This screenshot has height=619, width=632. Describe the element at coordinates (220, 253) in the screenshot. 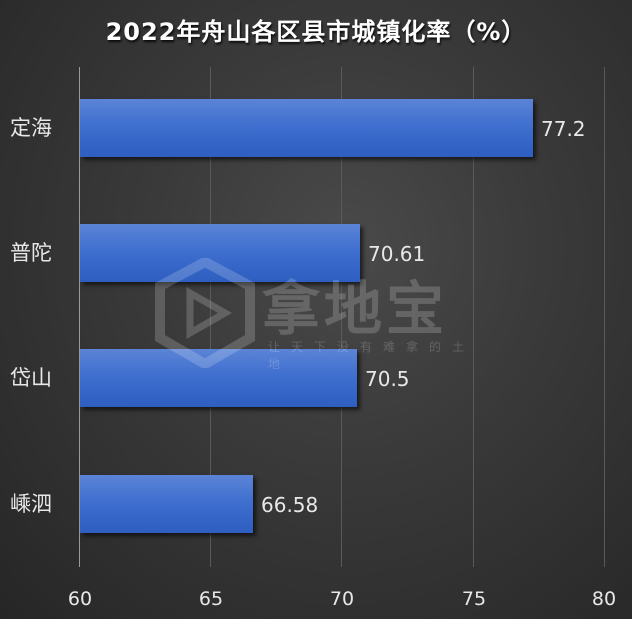

I see `bar-putuo` at that location.